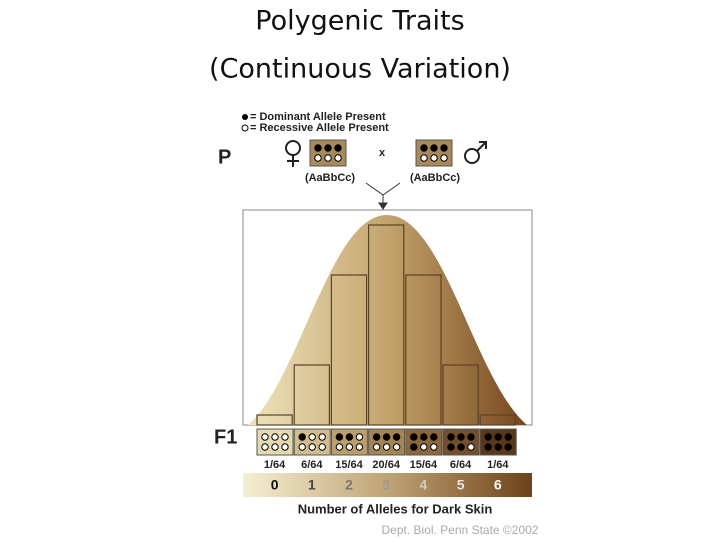  What do you see at coordinates (293, 153) in the screenshot?
I see `female-symbol` at bounding box center [293, 153].